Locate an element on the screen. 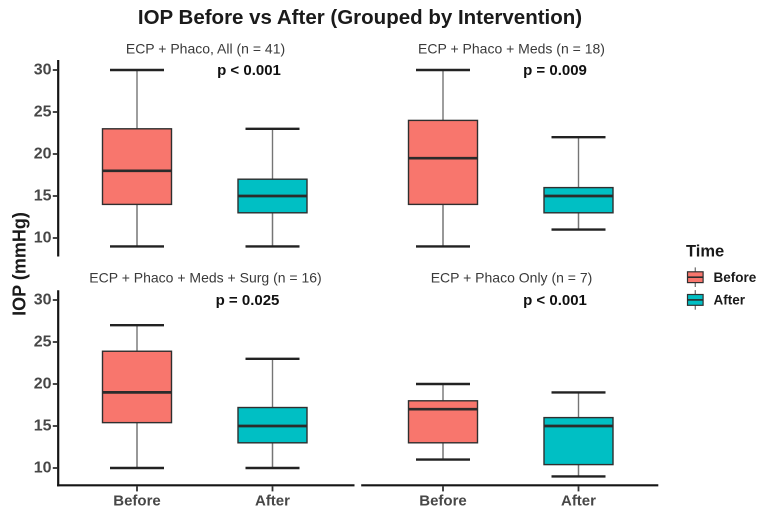  svg-text: IOP (mmHg) is located at coordinates (20, 264).